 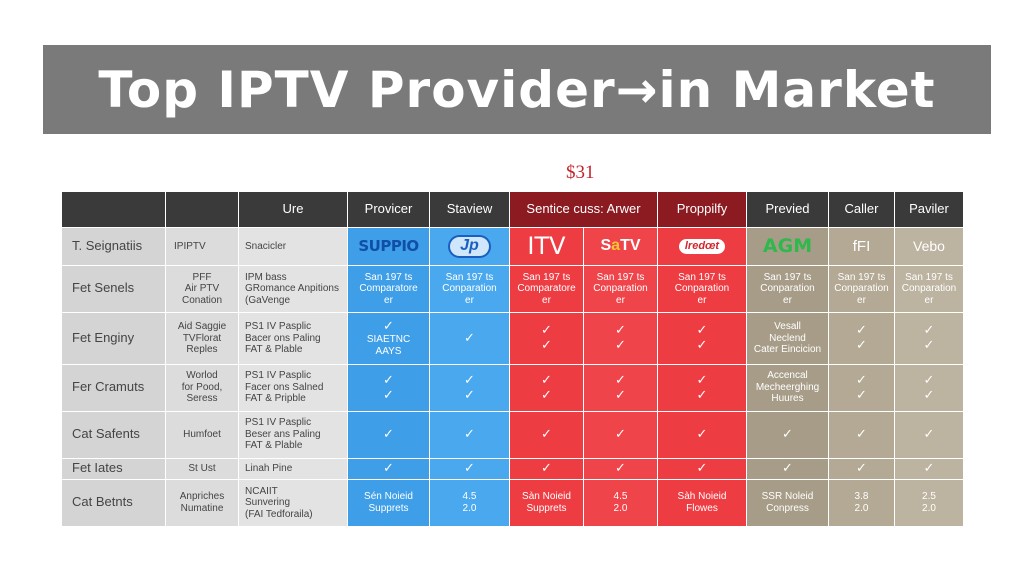 What do you see at coordinates (202, 300) in the screenshot?
I see `cell-line: Conation` at bounding box center [202, 300].